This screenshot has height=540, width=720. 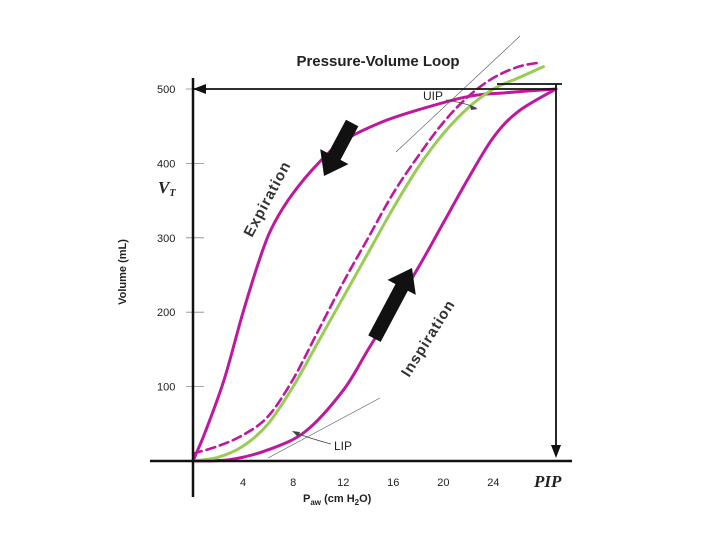 I want to click on x-tick-label-16: 16, so click(x=393, y=483).